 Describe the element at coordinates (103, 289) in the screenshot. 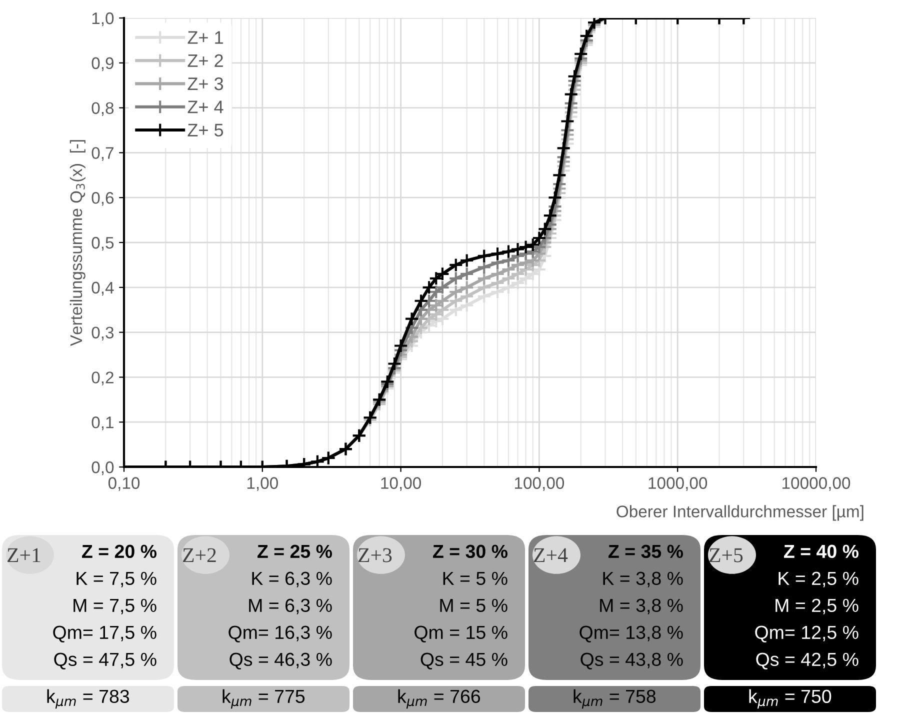

I see `y-tick-label: 0,4` at that location.